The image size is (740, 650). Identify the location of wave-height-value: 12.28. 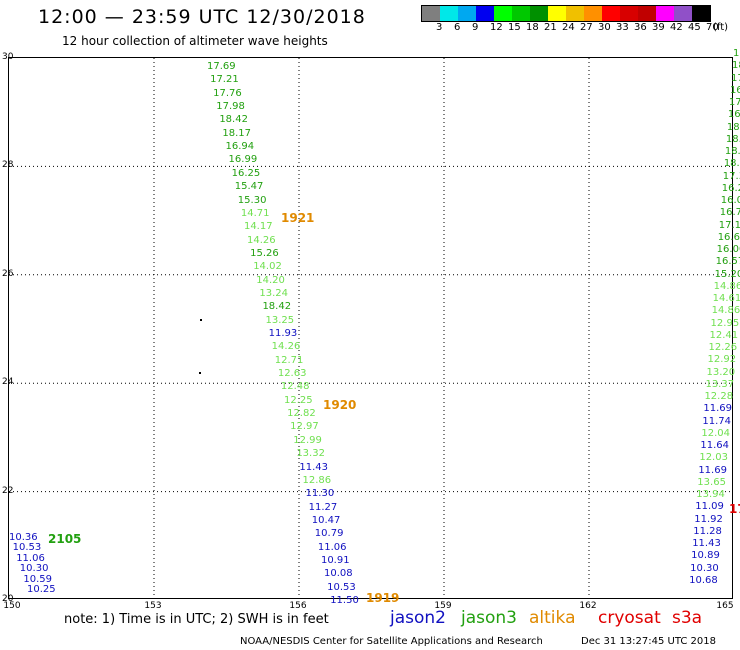
(719, 396).